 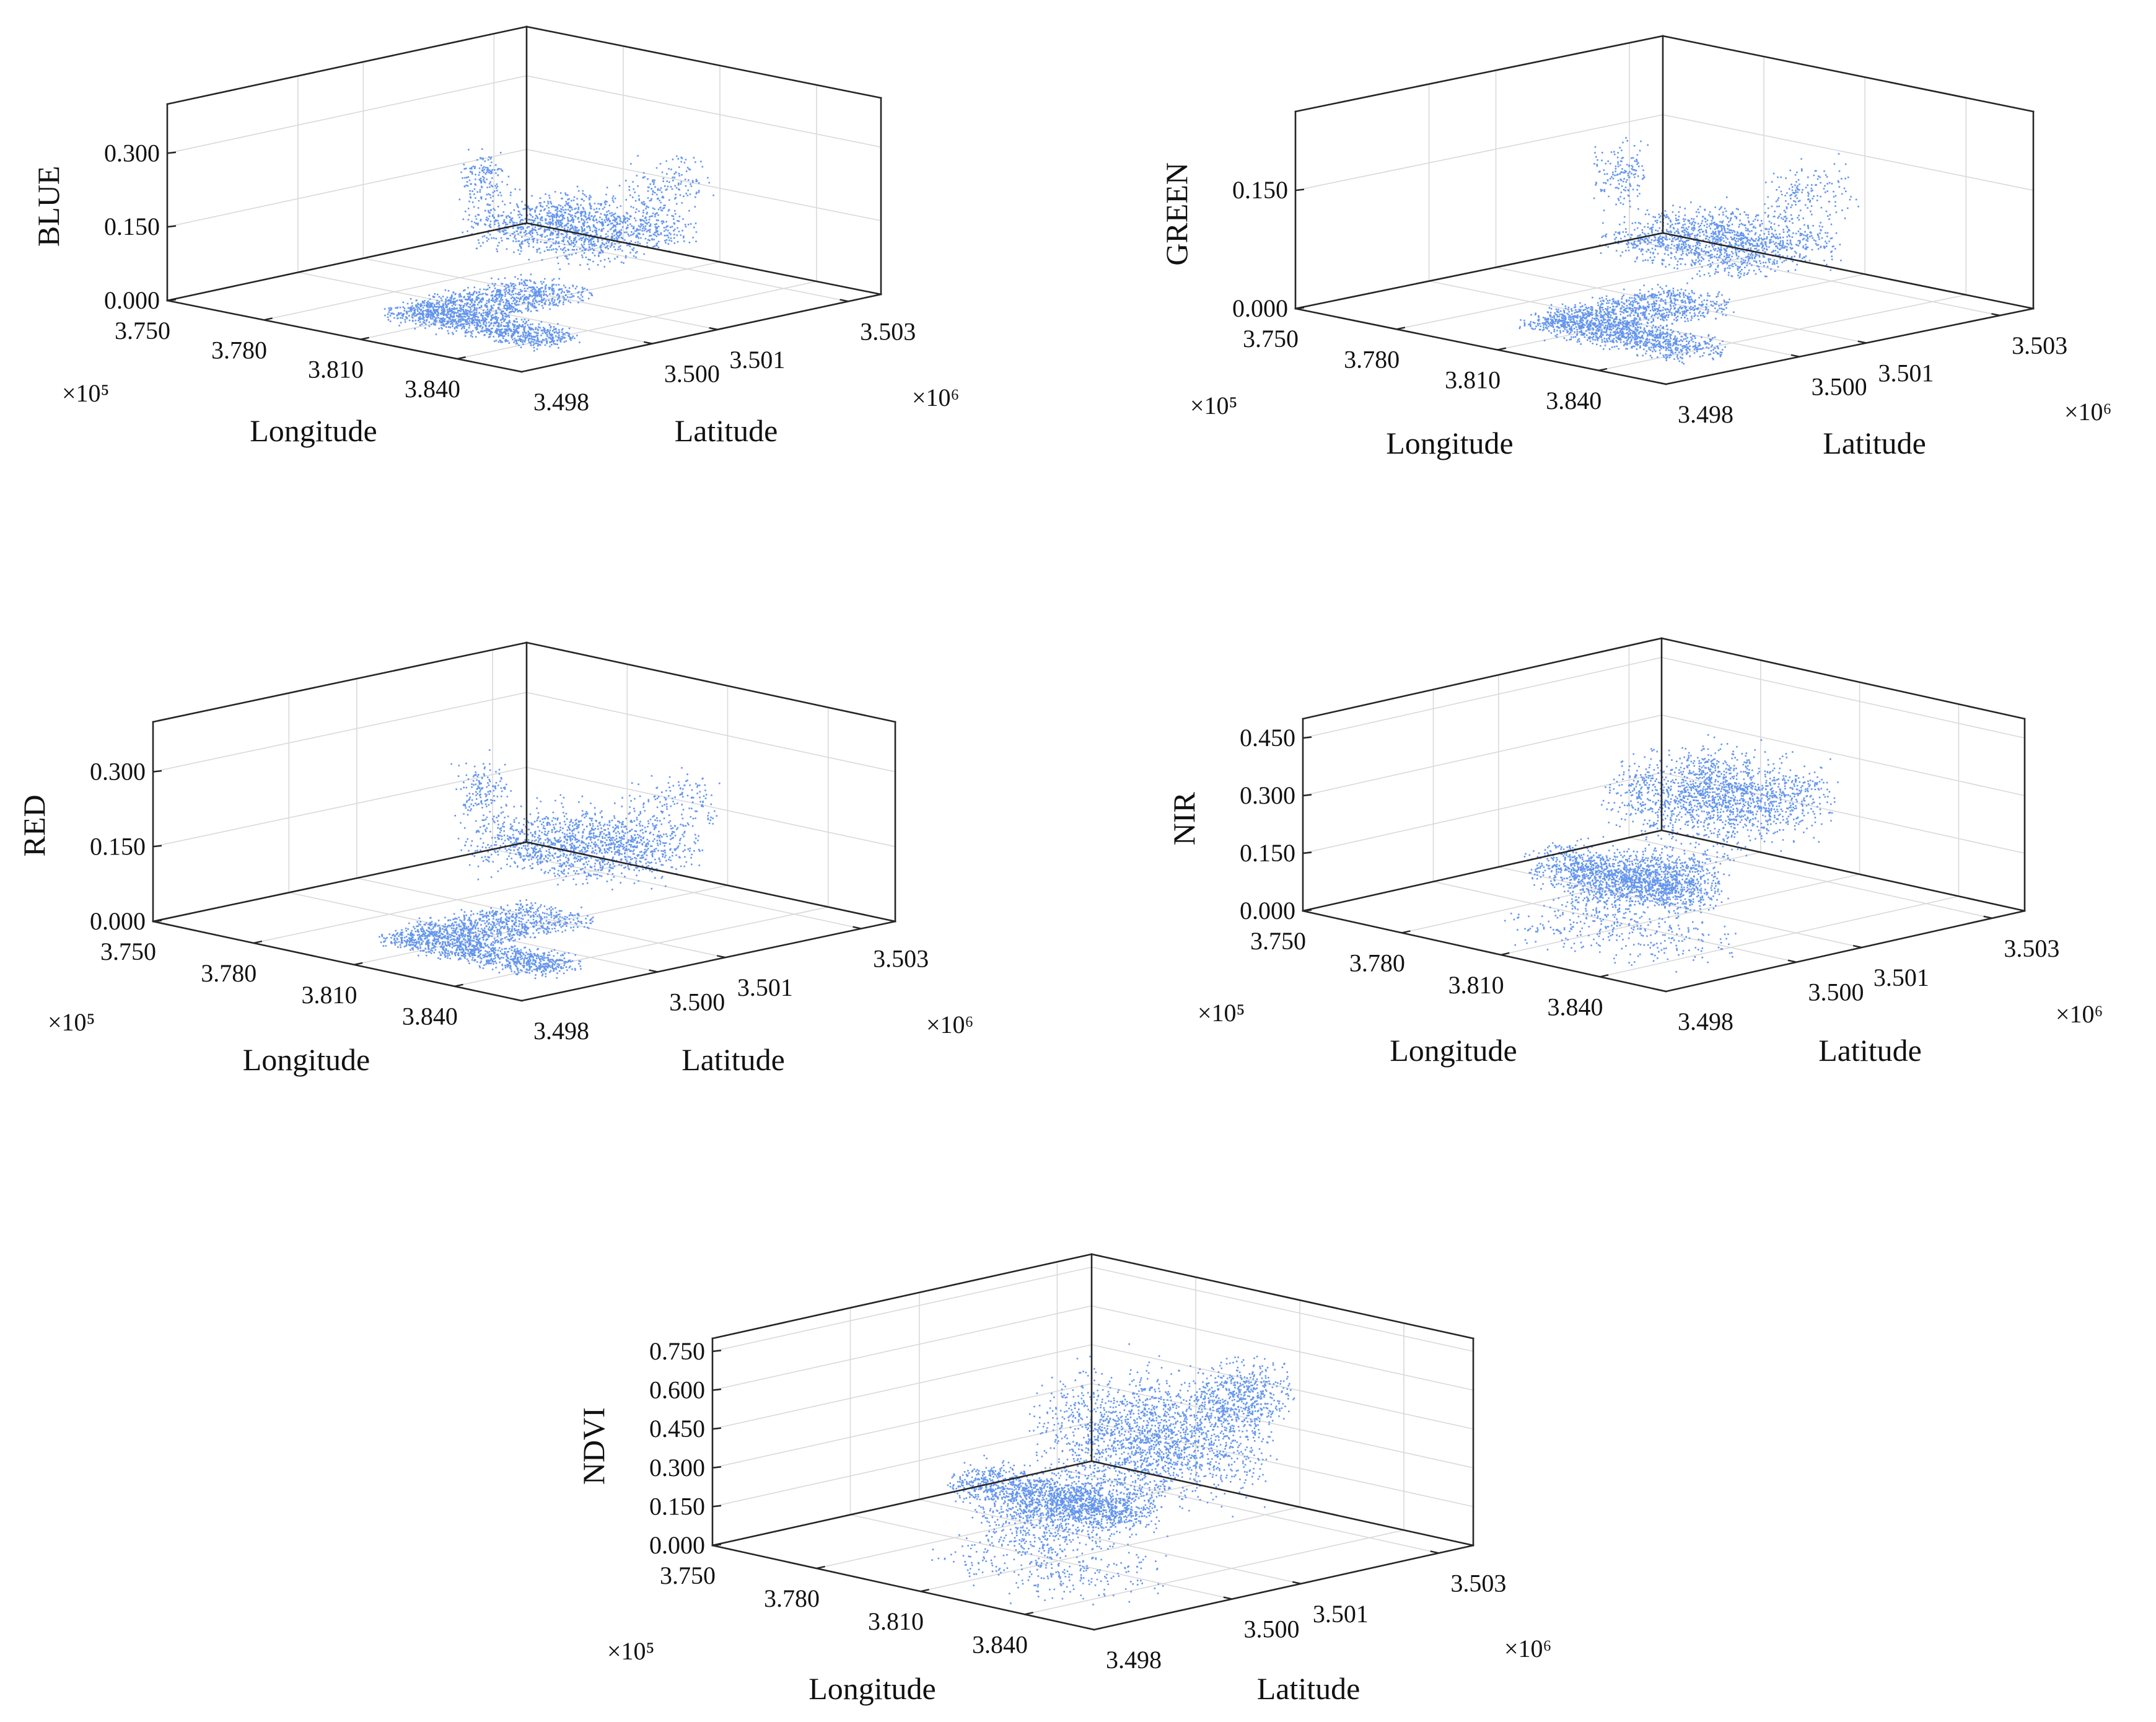 What do you see at coordinates (726, 430) in the screenshot?
I see `y-axis-label: Latitude` at bounding box center [726, 430].